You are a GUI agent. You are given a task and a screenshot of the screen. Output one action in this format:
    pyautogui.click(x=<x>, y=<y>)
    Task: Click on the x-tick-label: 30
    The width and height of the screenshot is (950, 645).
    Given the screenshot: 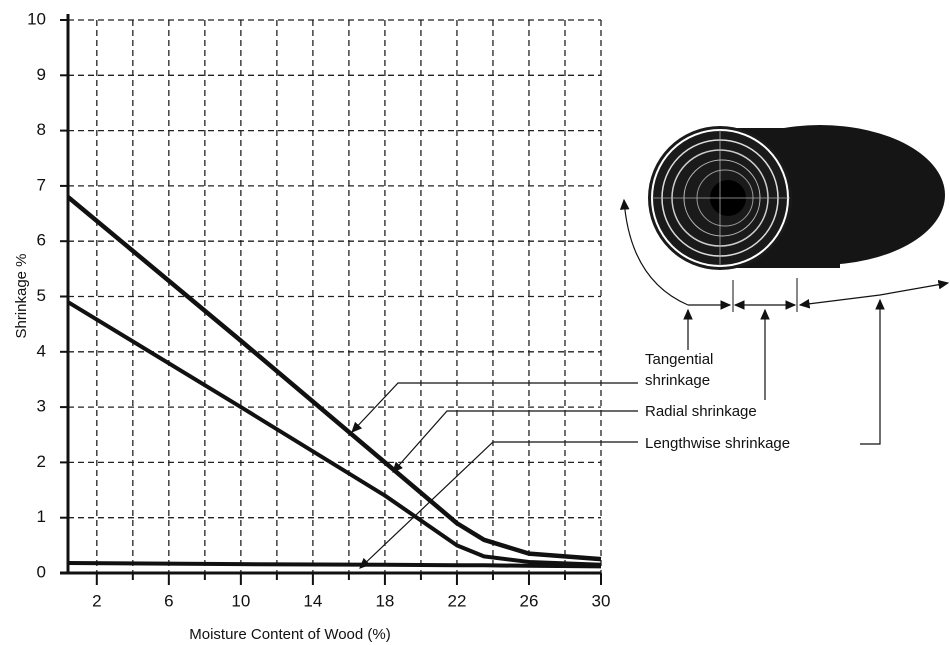 What is the action you would take?
    pyautogui.click(x=601, y=600)
    